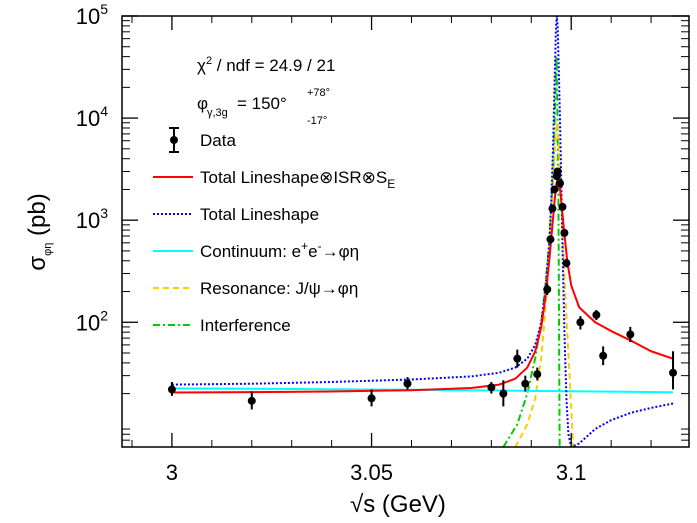 This screenshot has height=523, width=697. I want to click on legend-item-total_isr: Total Lineshape⊗ISR⊗SE, so click(274, 179).